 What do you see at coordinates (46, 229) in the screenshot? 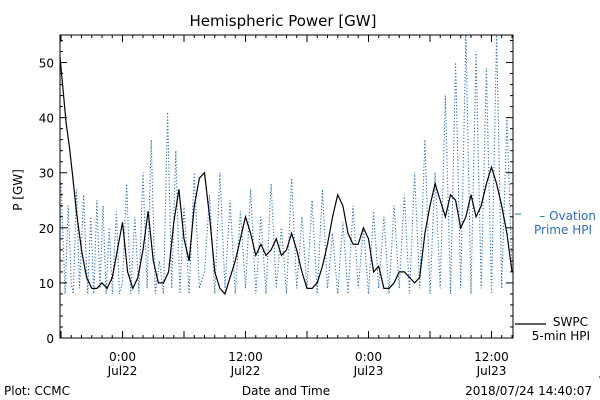
I see `y-tick-label: 20` at bounding box center [46, 229].